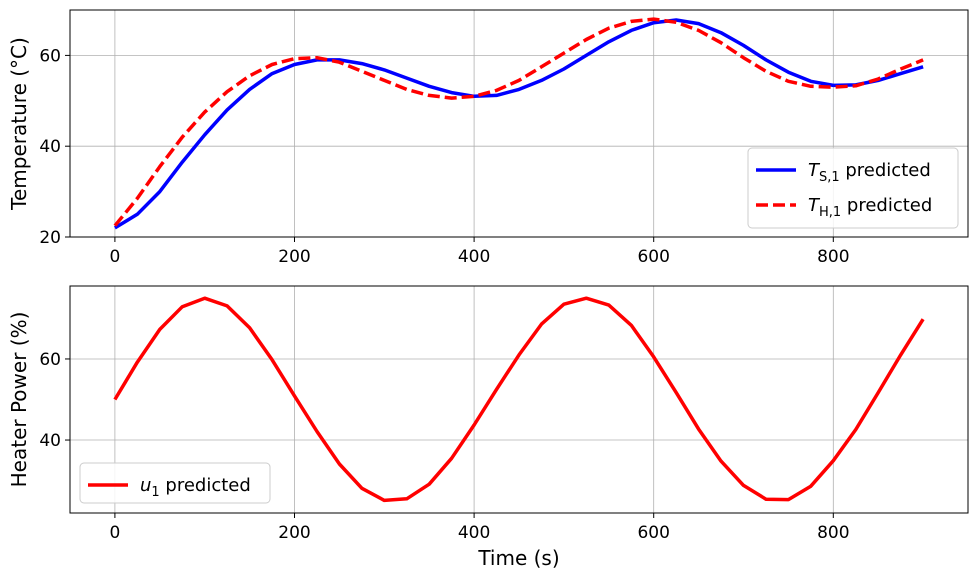  I want to click on heater-power-y-axis-label: Heater Power (%), so click(19, 400).